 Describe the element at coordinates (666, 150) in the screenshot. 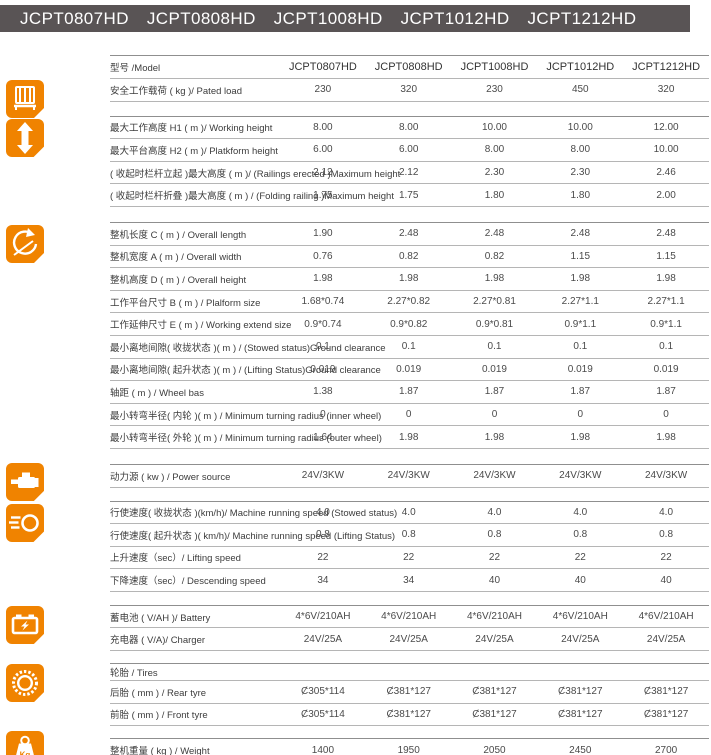

I see `spec-value: 10.00` at that location.